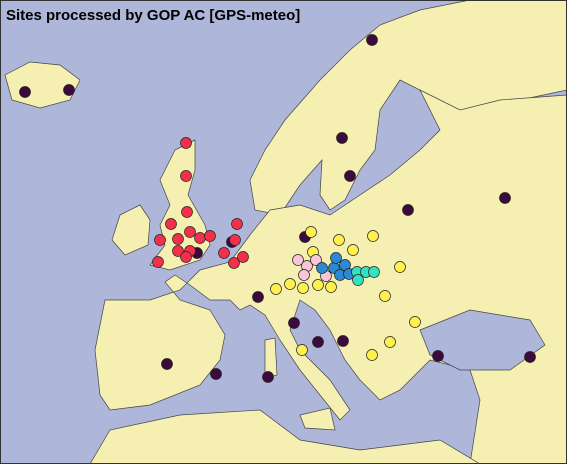 The height and width of the screenshot is (464, 567). Describe the element at coordinates (153, 15) in the screenshot. I see `title: Sites processed by GOP AC [GPS-meteo]` at that location.